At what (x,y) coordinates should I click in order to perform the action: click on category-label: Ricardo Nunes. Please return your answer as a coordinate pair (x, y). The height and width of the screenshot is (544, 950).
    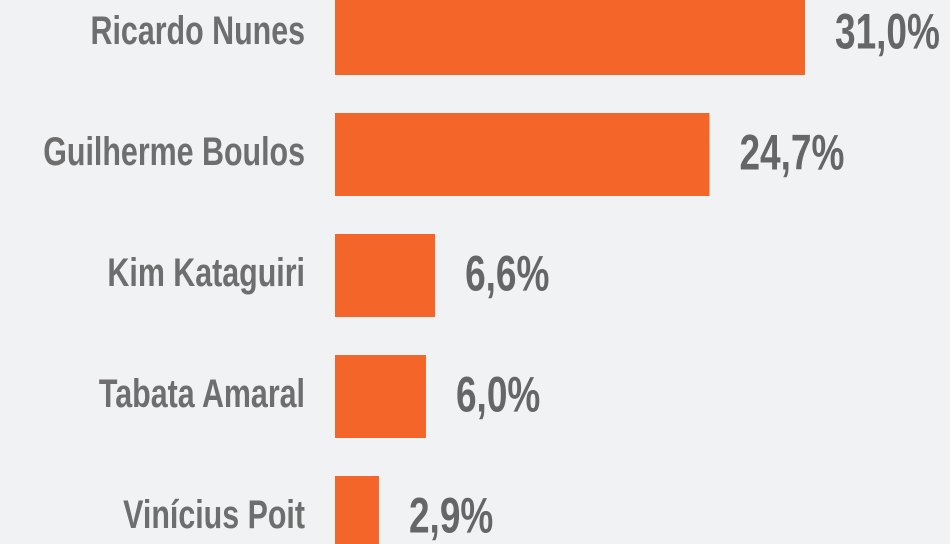
    Looking at the image, I should click on (198, 30).